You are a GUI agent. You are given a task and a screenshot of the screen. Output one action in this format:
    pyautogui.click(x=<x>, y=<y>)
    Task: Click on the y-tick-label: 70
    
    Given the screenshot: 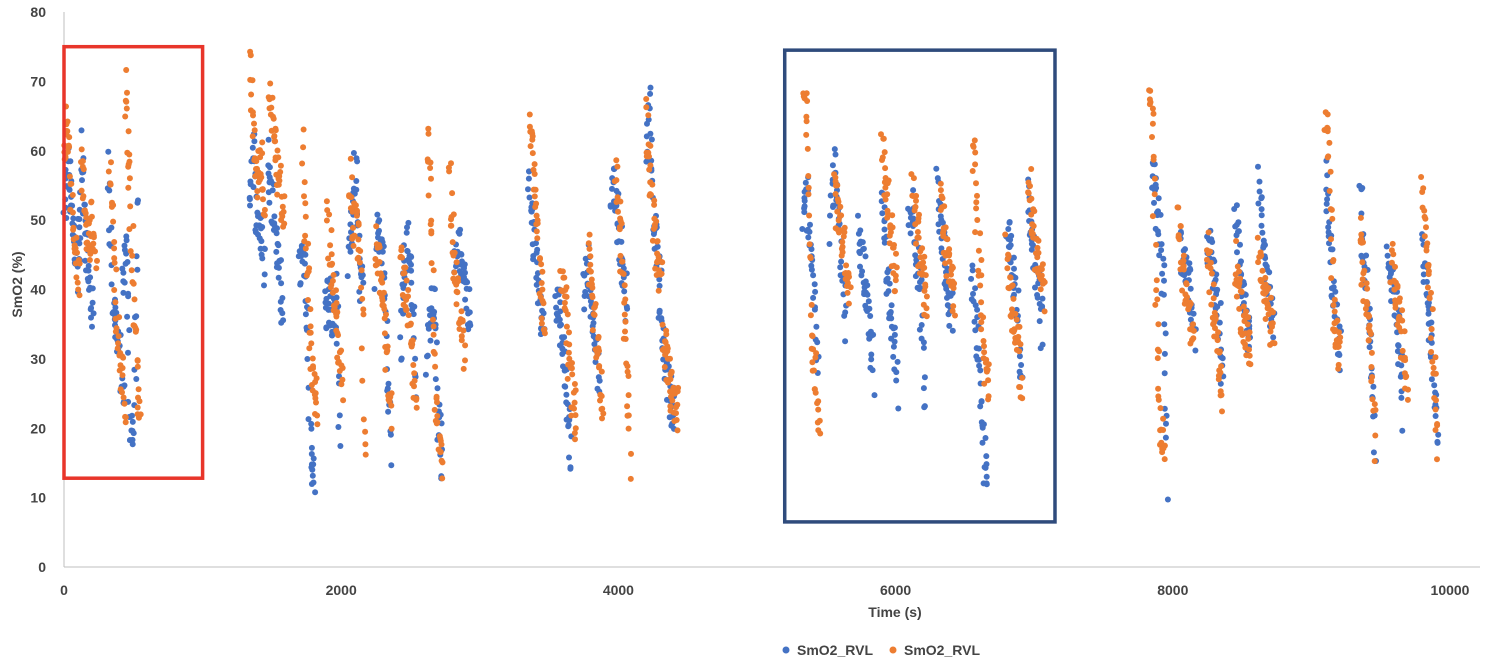 What is the action you would take?
    pyautogui.click(x=38, y=81)
    